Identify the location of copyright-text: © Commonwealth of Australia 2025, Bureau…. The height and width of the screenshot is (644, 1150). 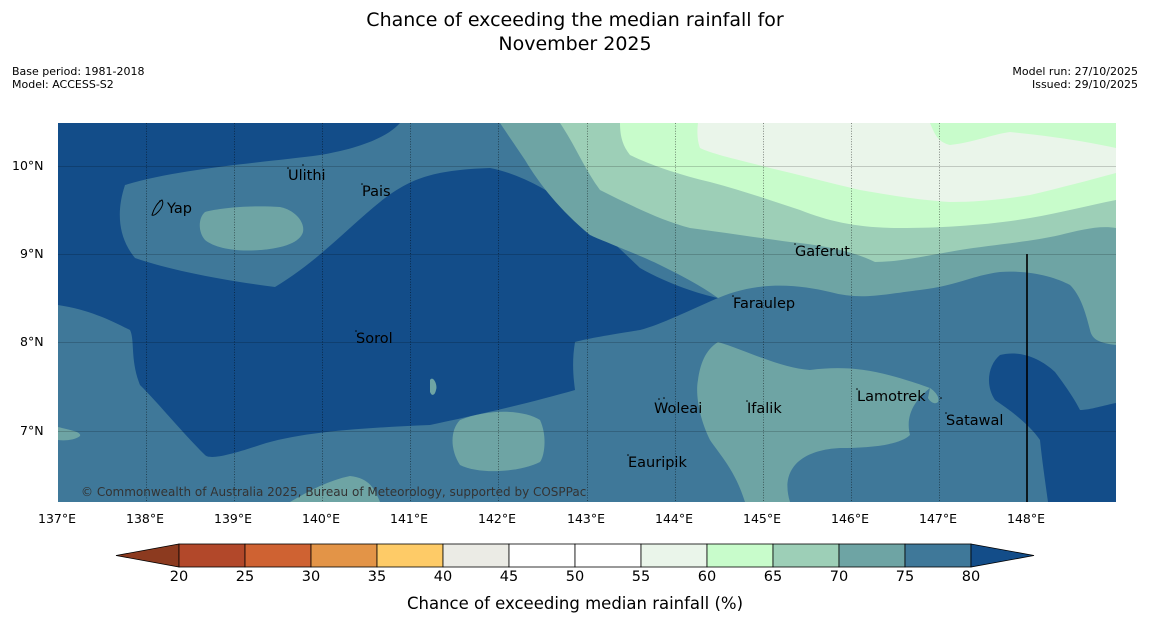
(333, 492).